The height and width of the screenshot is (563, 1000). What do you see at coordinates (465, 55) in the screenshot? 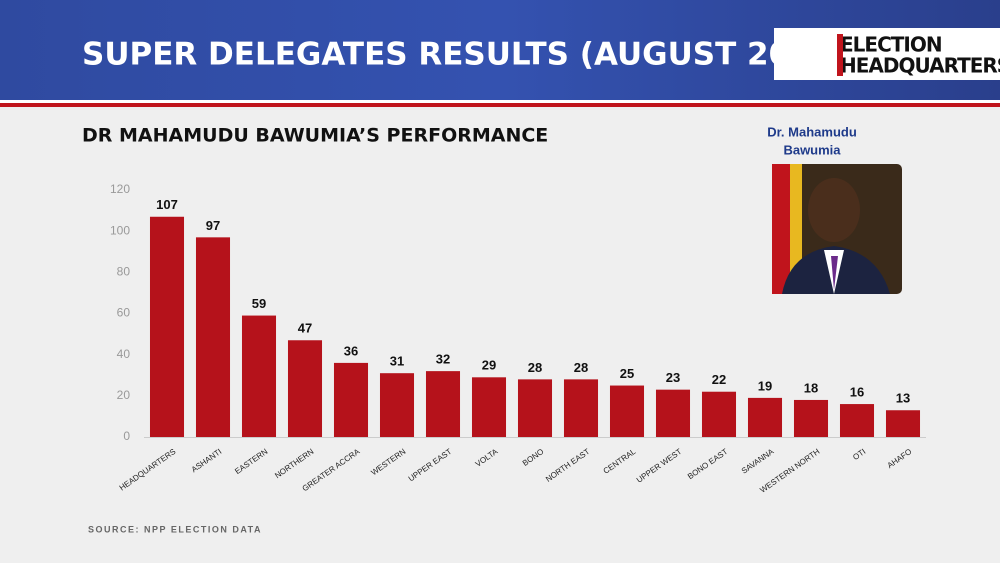
I see `chart-title: SUPER DELEGATES RESULTS (AUGUST 2023)` at bounding box center [465, 55].